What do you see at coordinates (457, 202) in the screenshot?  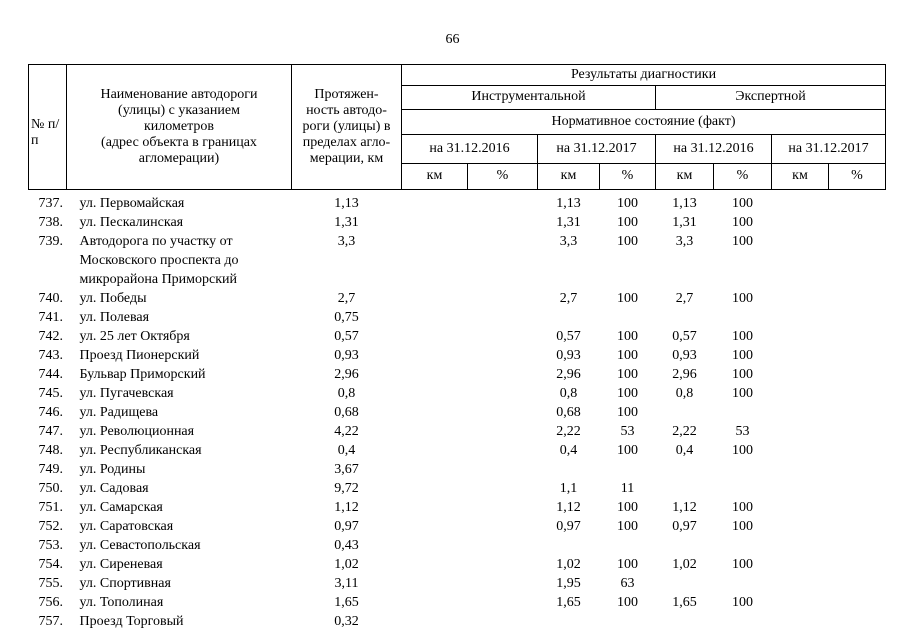 I see `table-row: 737. ул. Первомайская 1,13 1,13 100 1,13 100` at bounding box center [457, 202].